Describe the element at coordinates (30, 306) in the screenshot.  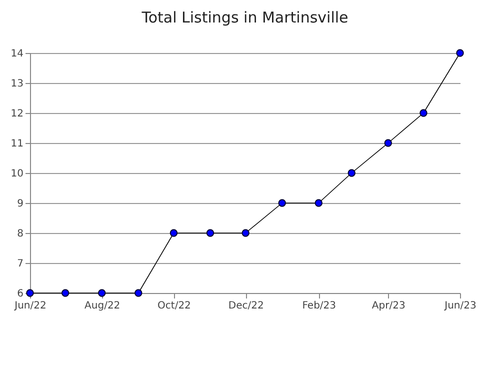
I see `x-tick-label: Jun/22` at that location.